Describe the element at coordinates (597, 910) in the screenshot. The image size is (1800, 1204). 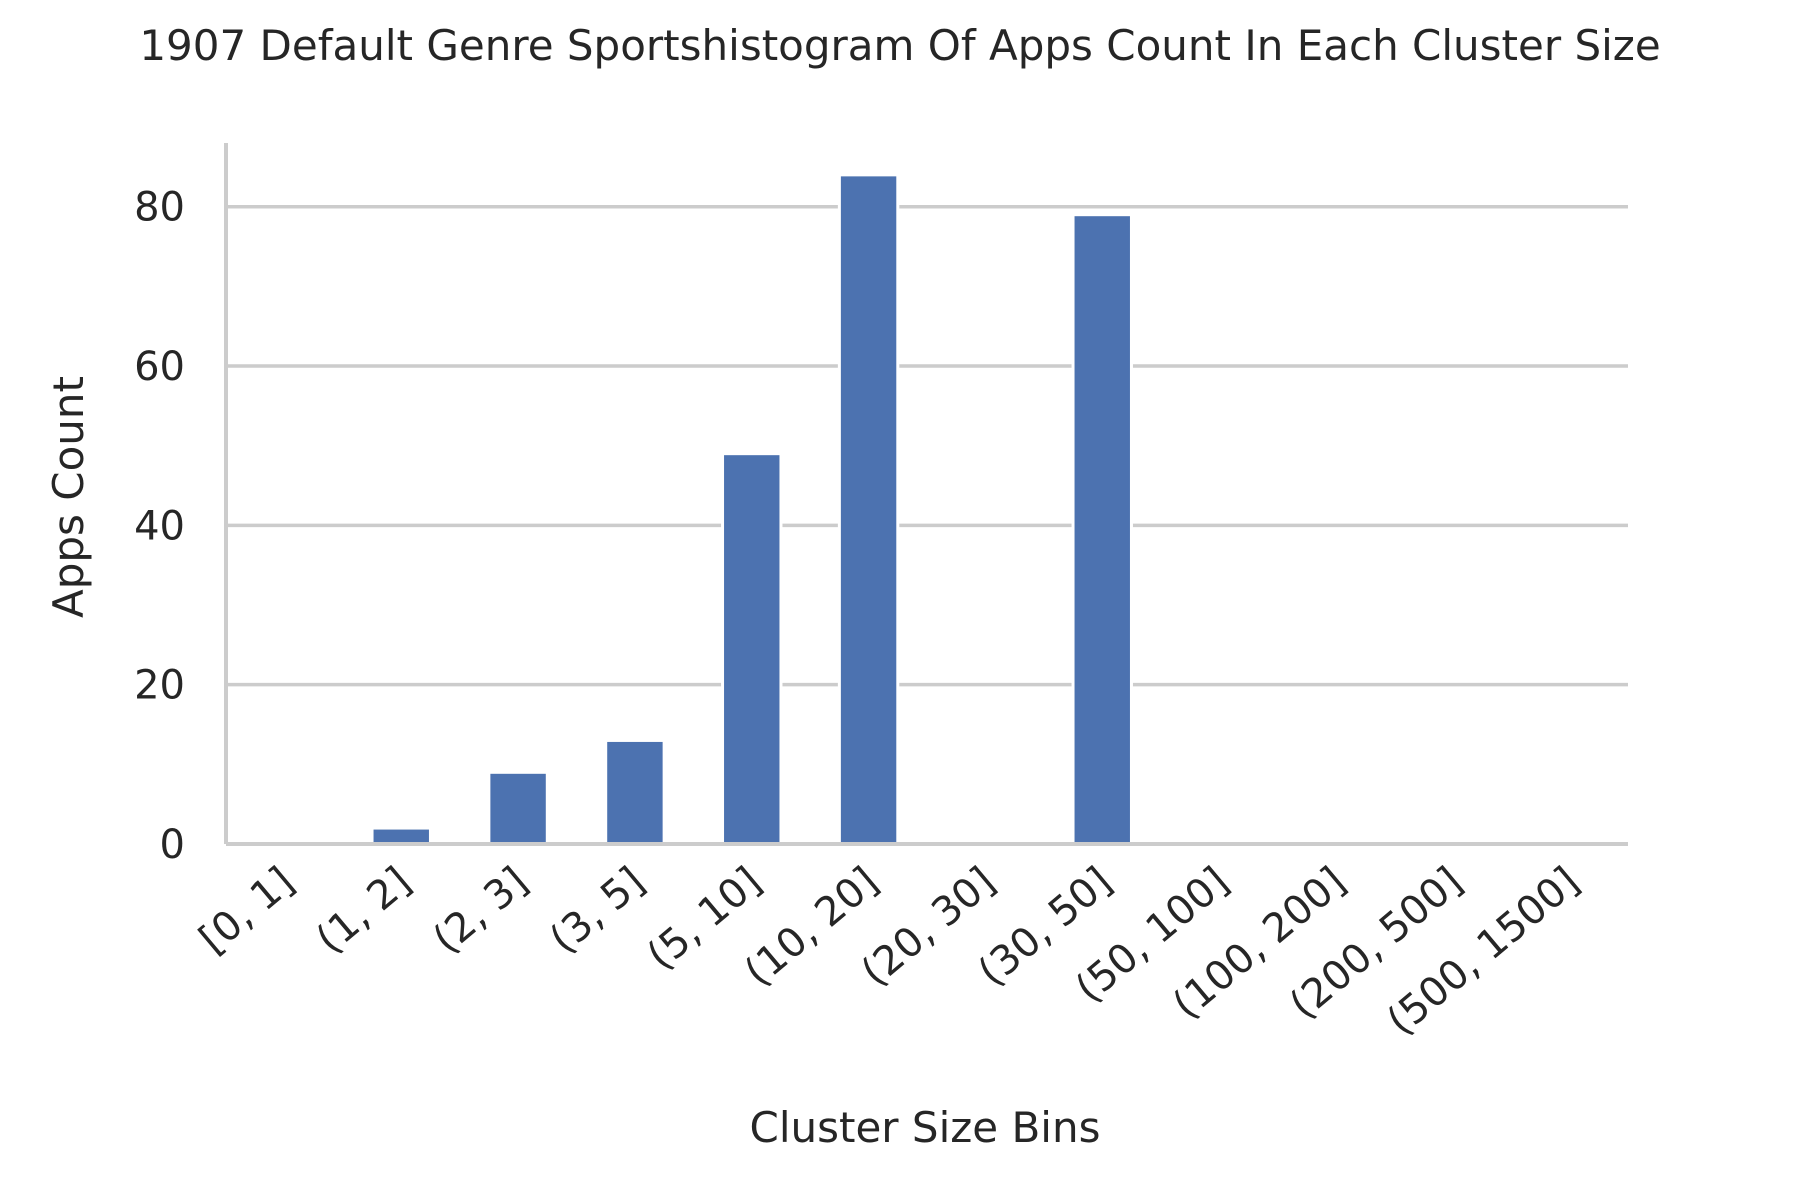
I see `x-tick-label: (3, 5]` at that location.